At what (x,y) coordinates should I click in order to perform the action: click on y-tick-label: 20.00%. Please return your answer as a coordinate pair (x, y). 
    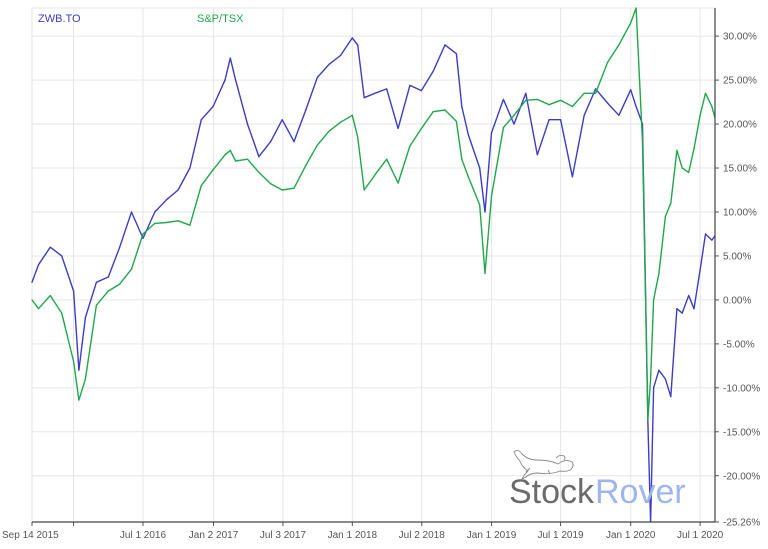
    Looking at the image, I should click on (740, 125).